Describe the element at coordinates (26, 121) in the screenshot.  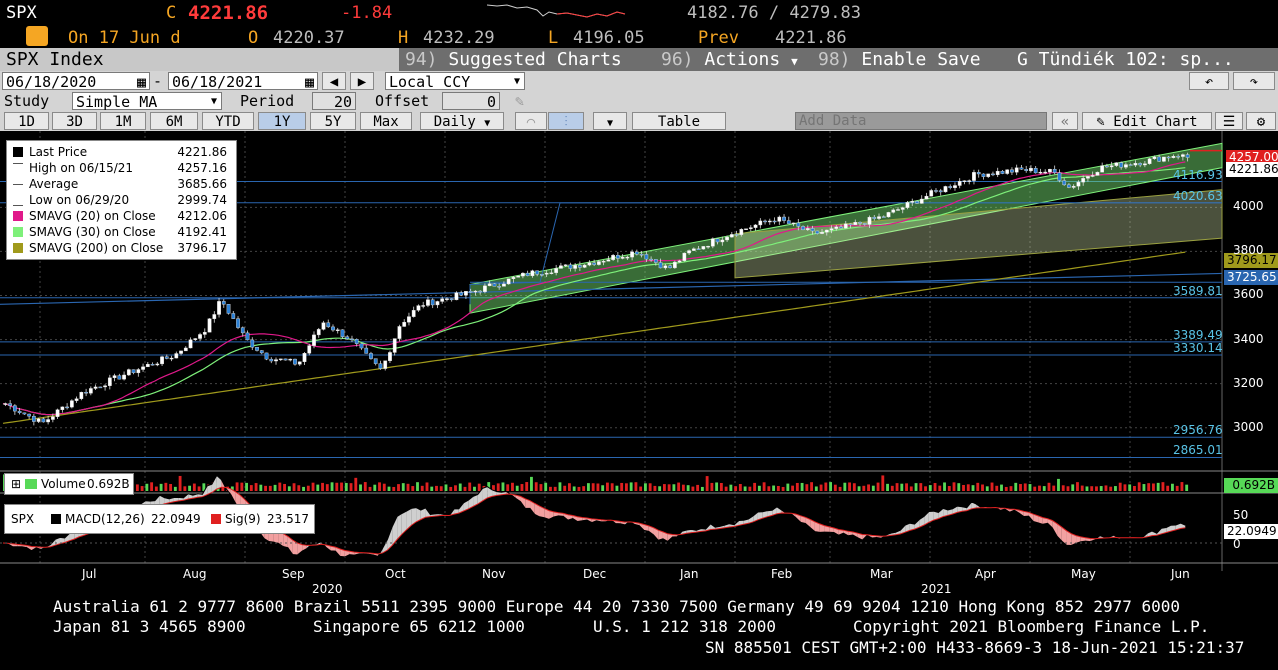
I see `range-1d-button: 1D` at that location.